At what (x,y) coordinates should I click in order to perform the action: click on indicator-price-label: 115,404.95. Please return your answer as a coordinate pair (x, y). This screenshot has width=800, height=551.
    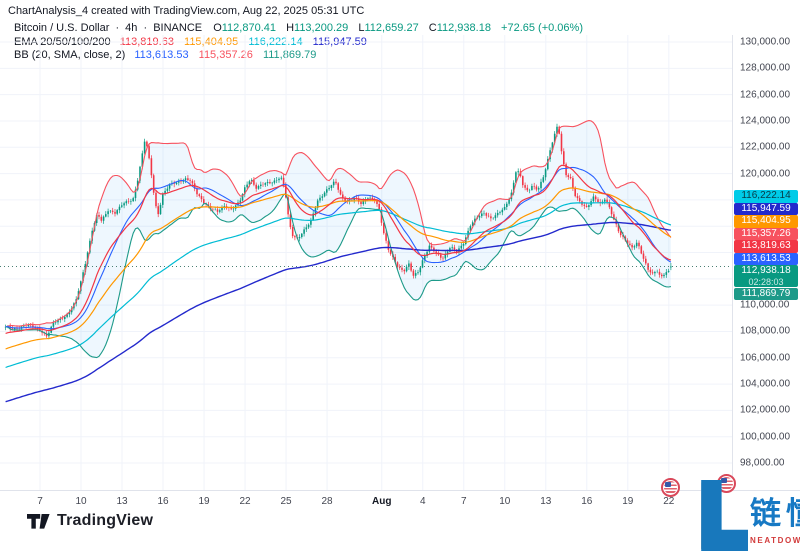
    Looking at the image, I should click on (766, 221).